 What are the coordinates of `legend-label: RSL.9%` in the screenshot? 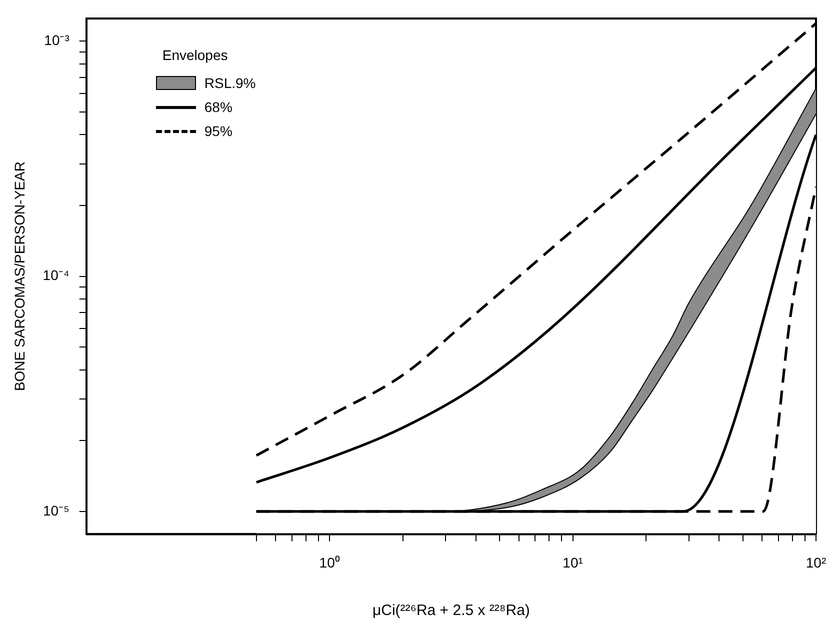 It's located at (230, 83).